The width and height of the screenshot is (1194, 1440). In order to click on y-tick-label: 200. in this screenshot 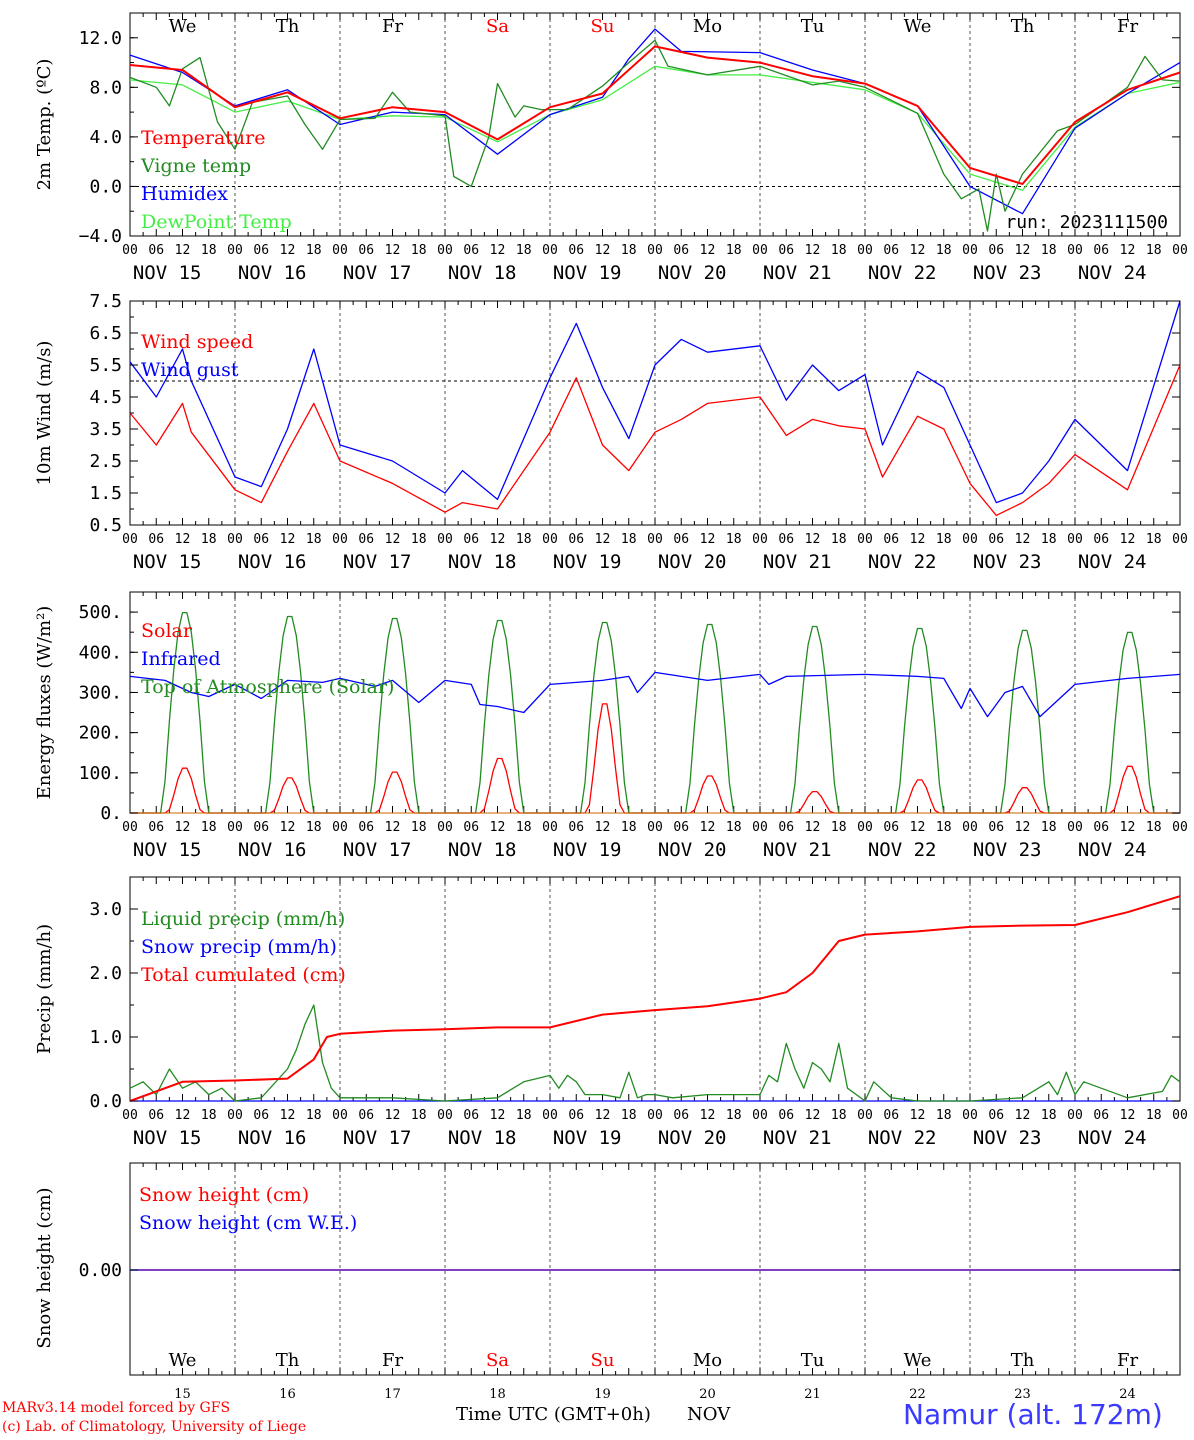, I will do `click(100, 733)`.